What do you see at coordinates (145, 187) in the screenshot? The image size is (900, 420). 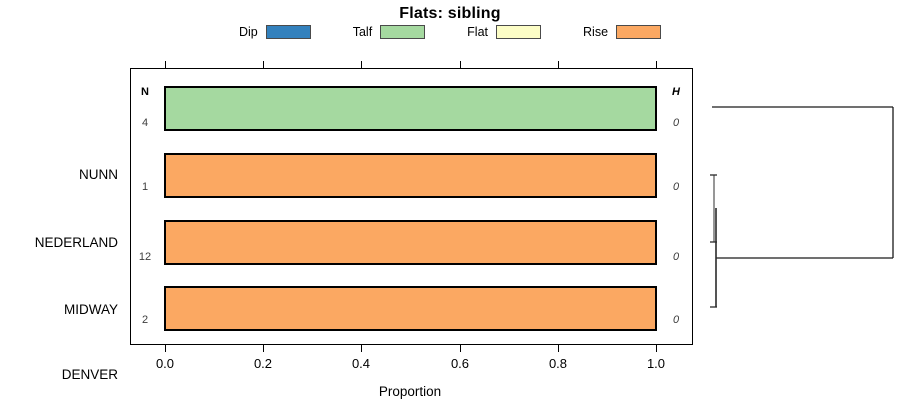 I see `n-value: 1` at bounding box center [145, 187].